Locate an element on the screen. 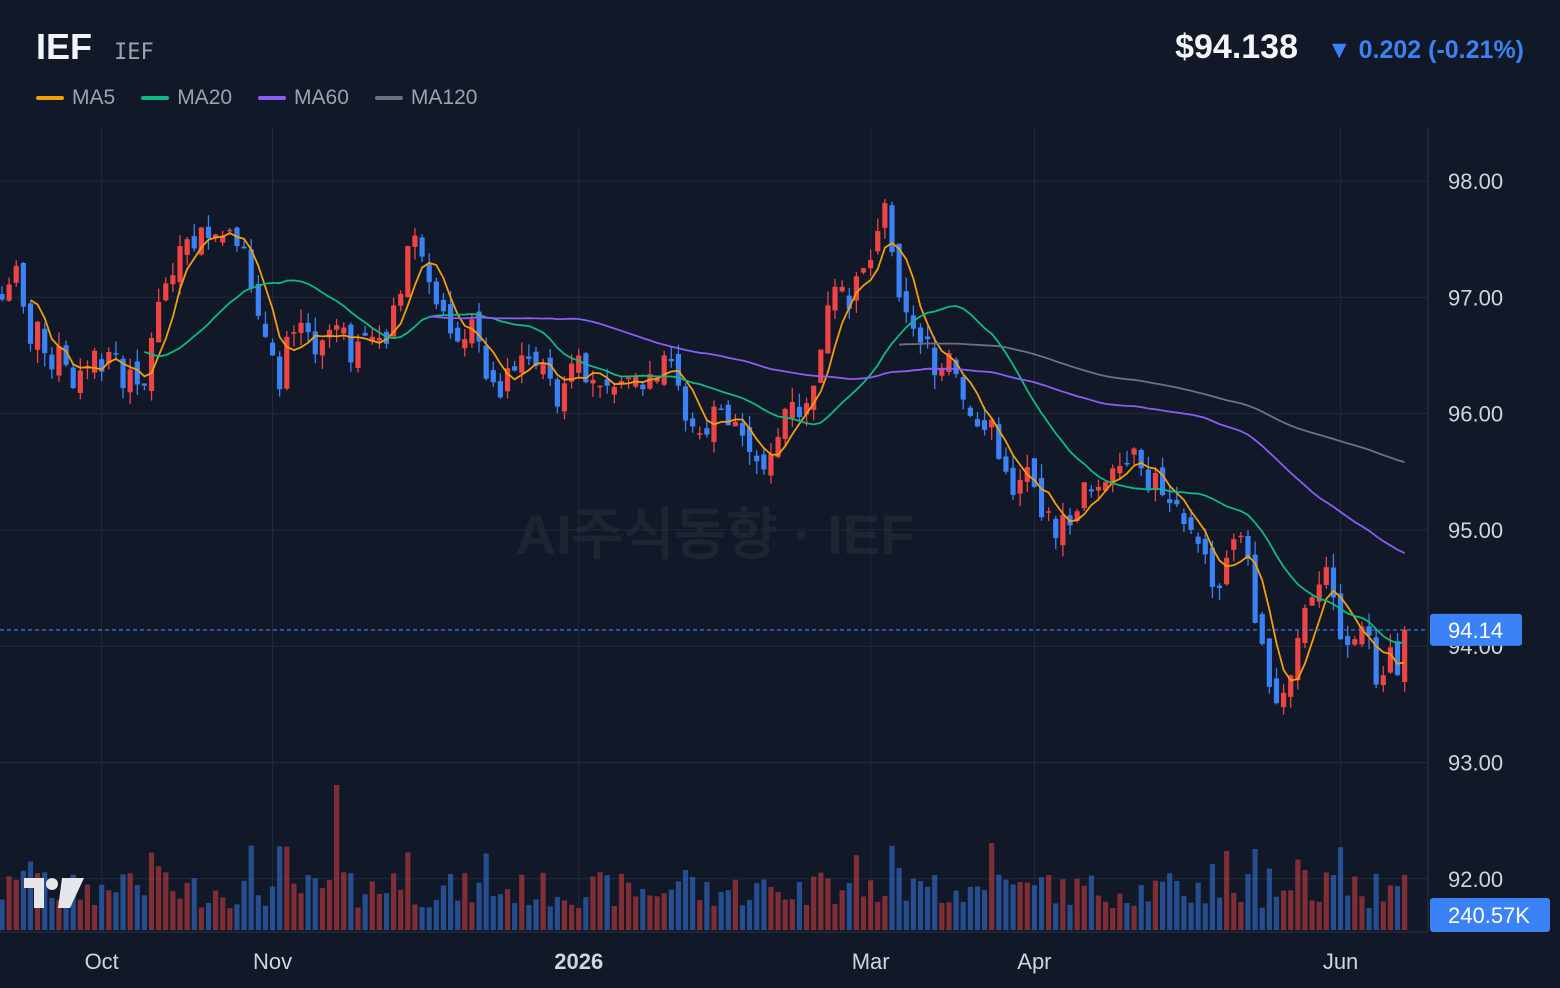  price-tick-label: 95.00 is located at coordinates (1475, 530).